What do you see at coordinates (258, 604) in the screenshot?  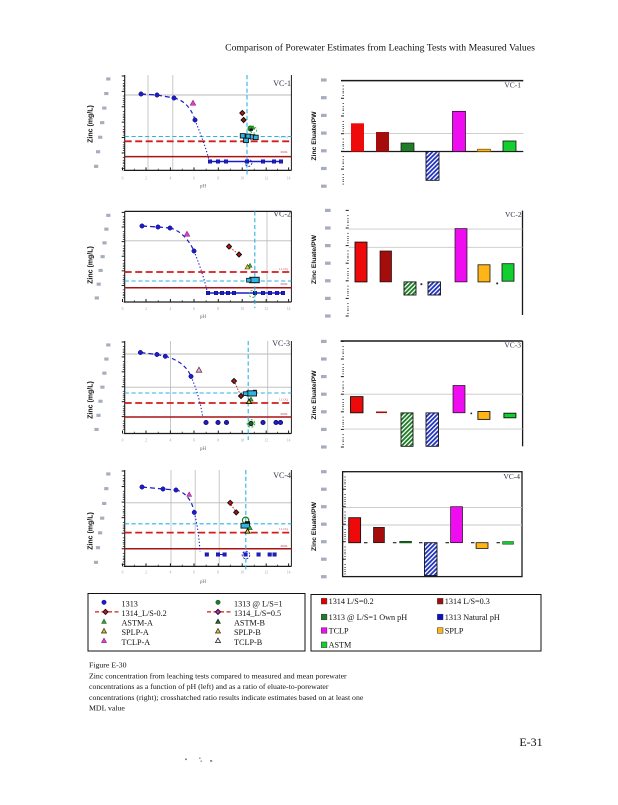 I see `svg-text: 1313 @ L/S=1` at bounding box center [258, 604].